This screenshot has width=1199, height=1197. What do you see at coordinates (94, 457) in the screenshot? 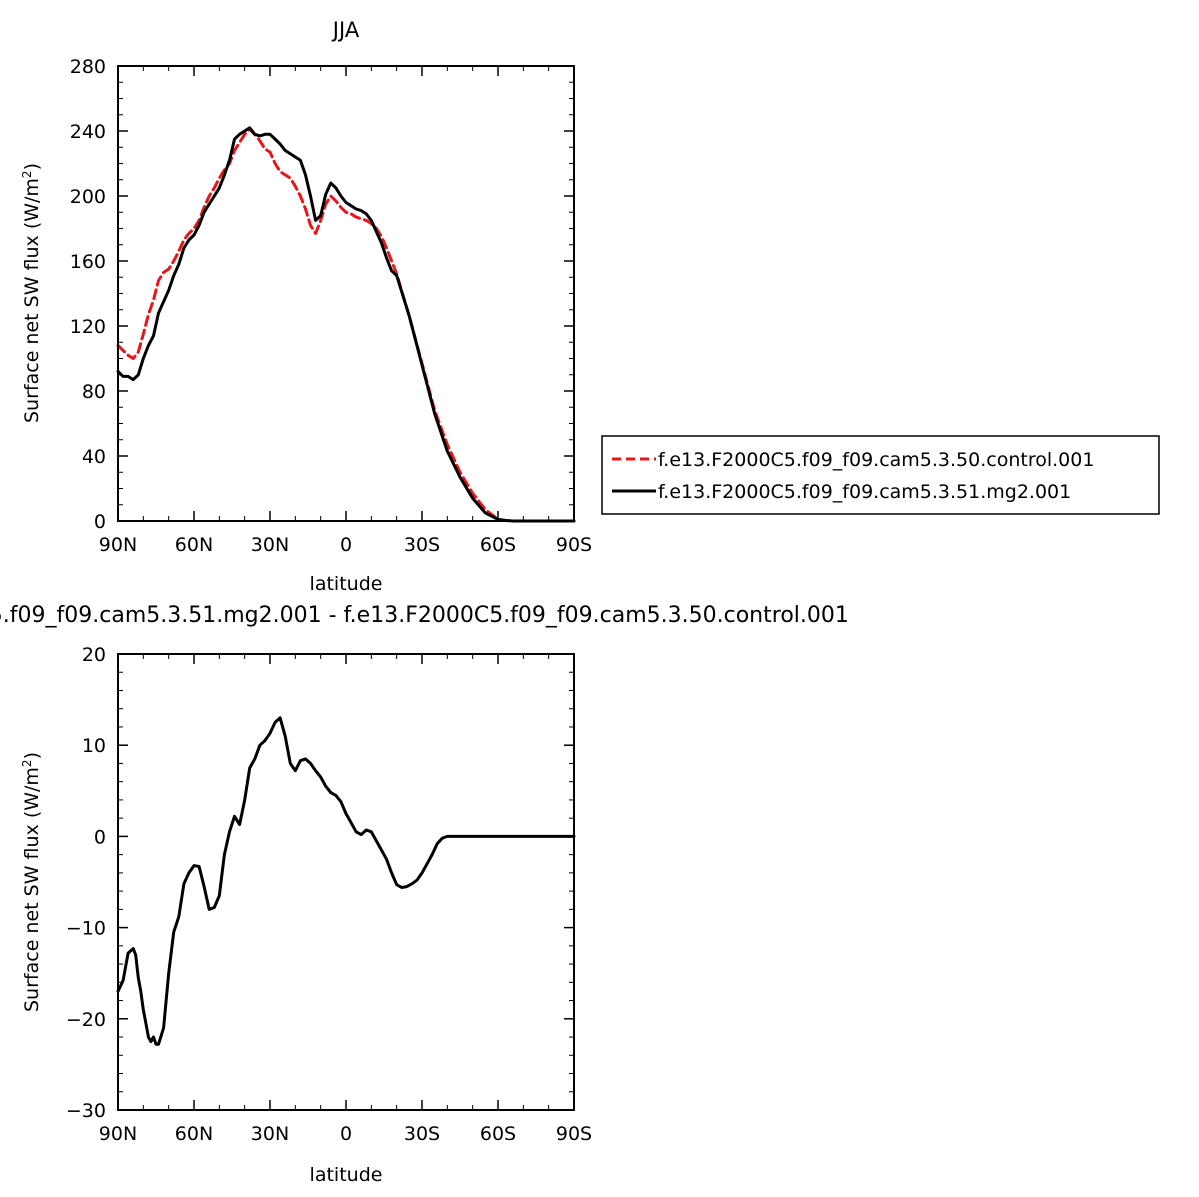
I see `top-y-tick-label: 40` at bounding box center [94, 457].